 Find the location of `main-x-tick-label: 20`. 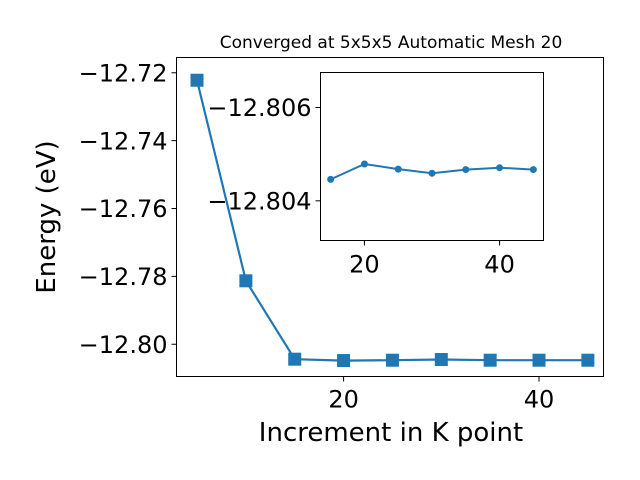

main-x-tick-label: 20 is located at coordinates (343, 400).